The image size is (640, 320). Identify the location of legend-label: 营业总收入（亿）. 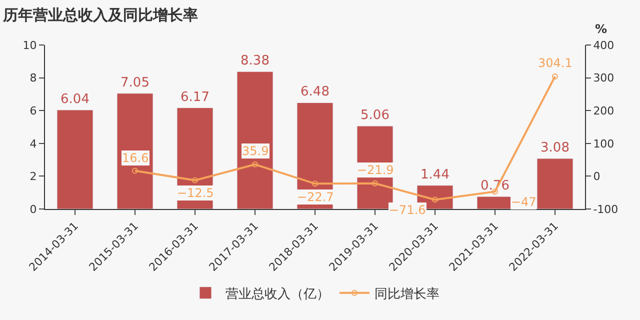
(278, 294).